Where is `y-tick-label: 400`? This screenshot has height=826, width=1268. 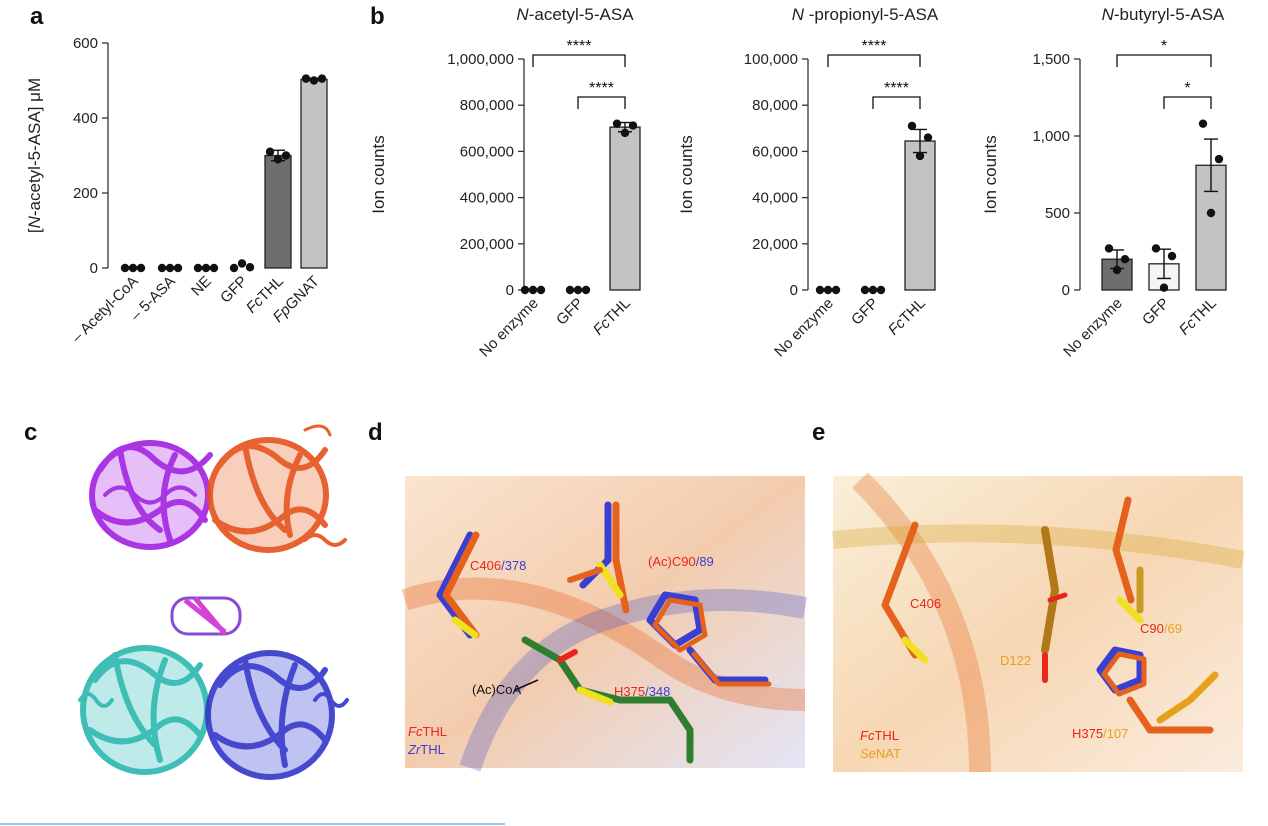
y-tick-label: 400 is located at coordinates (85, 118).